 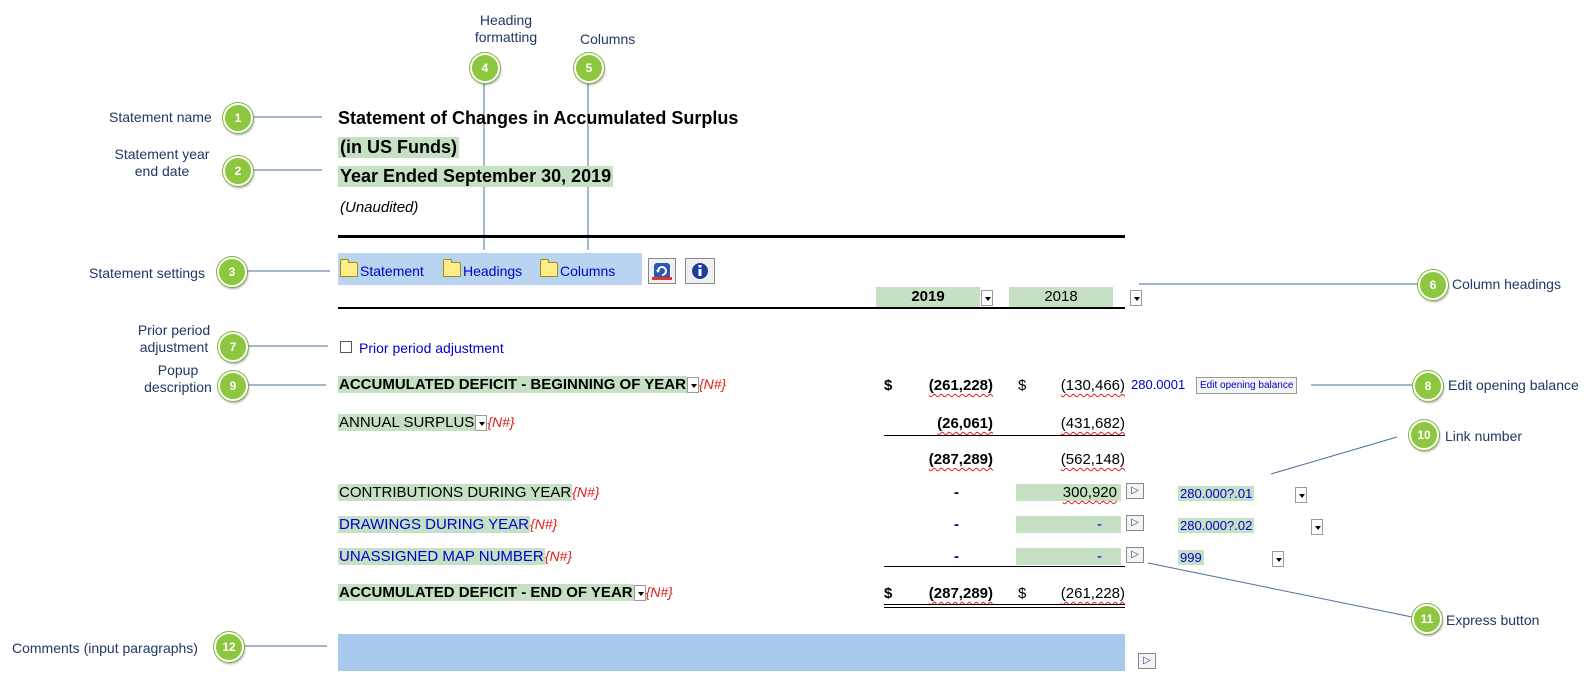 I want to click on row-surplus-dropdown, so click(x=481, y=423).